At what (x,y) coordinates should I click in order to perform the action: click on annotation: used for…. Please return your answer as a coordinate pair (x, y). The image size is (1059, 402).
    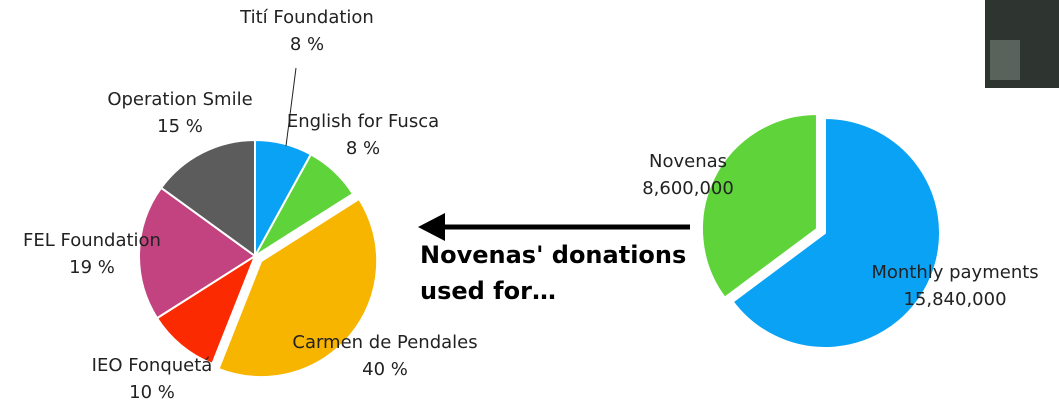
    Looking at the image, I should click on (488, 291).